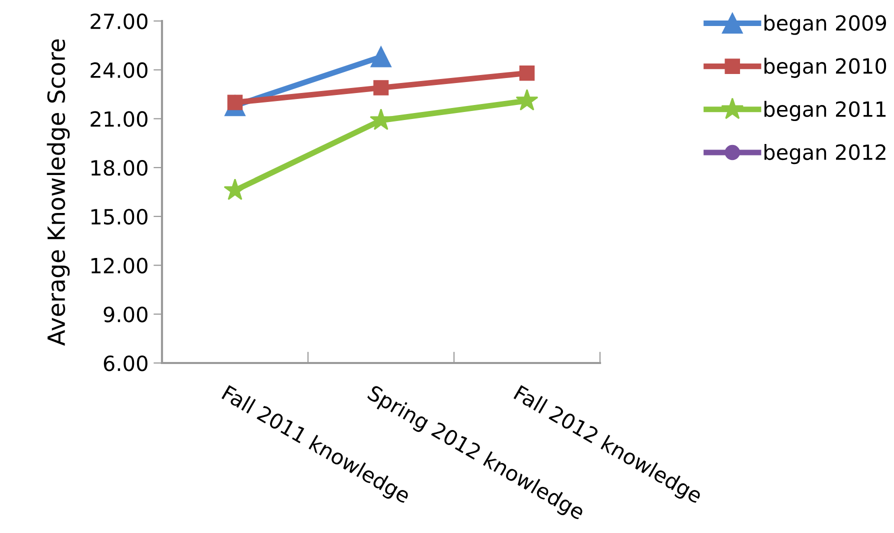 This screenshot has height=533, width=894. What do you see at coordinates (119, 266) in the screenshot?
I see `y-tick-label: 12.00` at bounding box center [119, 266].